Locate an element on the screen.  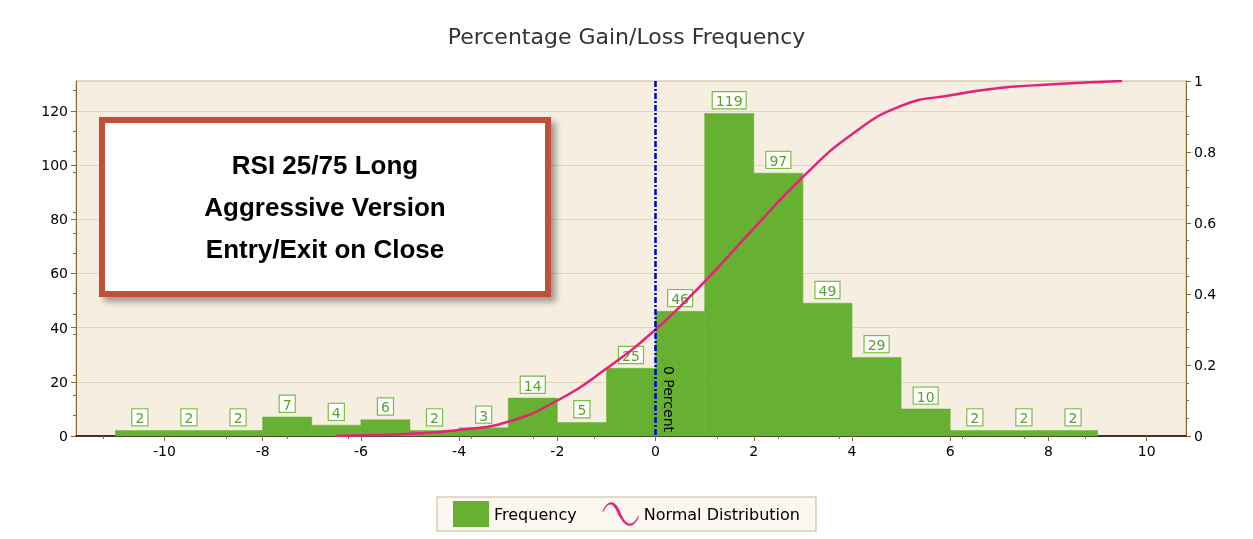
y2-tick-label: 1 is located at coordinates (1198, 81).